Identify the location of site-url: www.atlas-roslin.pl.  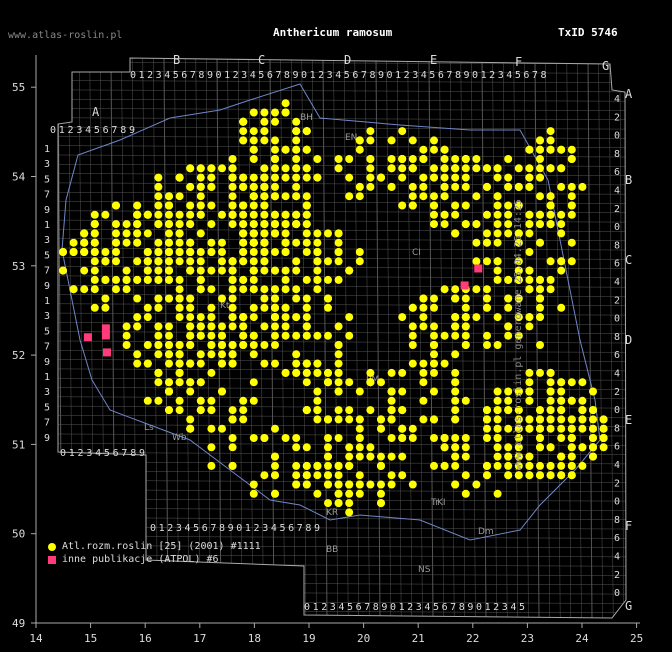
(65, 35).